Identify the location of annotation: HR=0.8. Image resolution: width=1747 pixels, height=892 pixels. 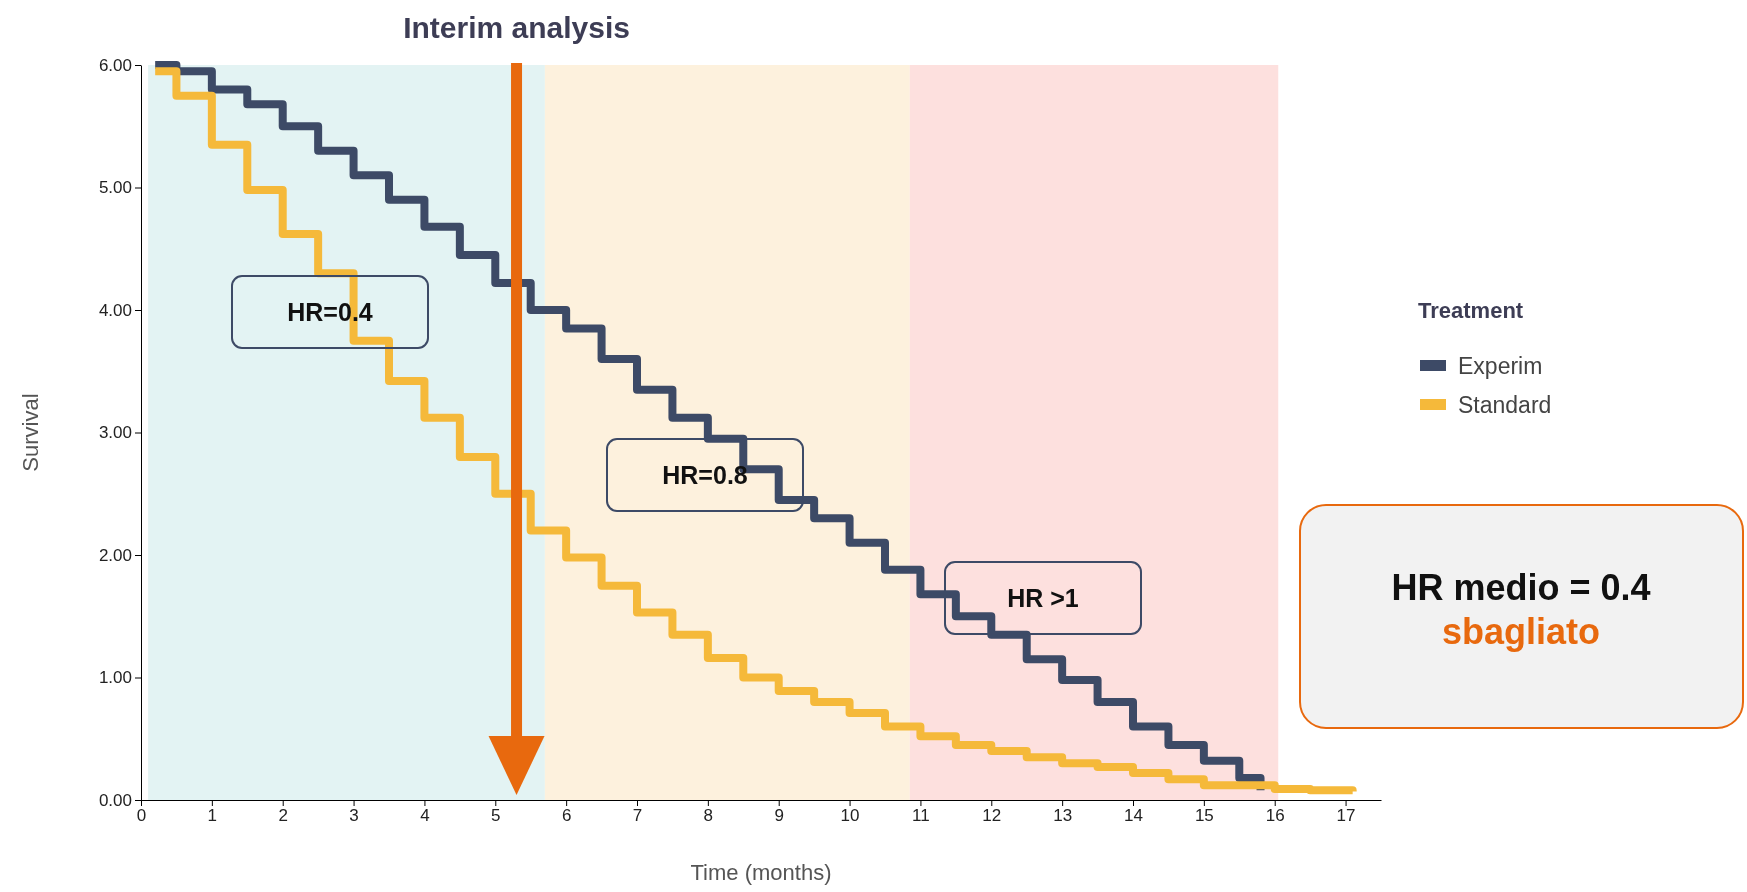
(705, 475).